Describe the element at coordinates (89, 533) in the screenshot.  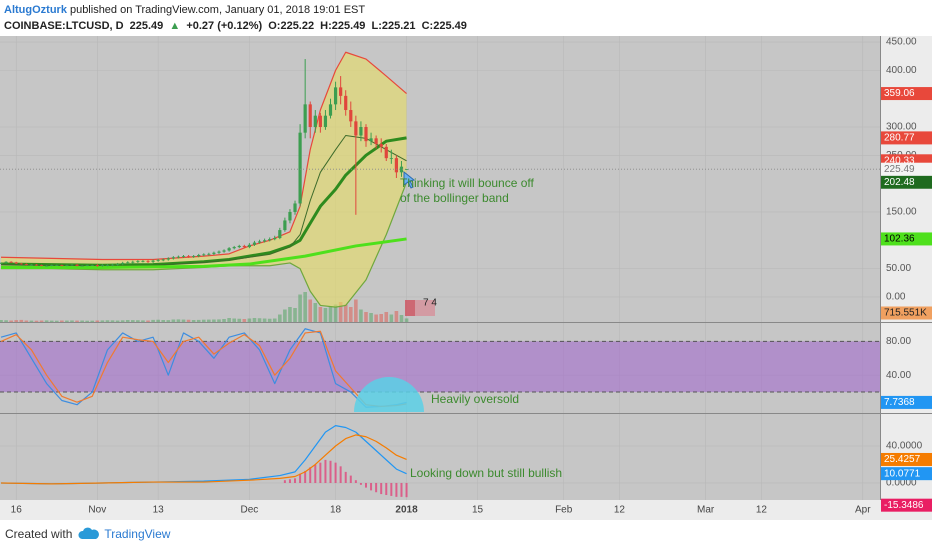
I see `logo` at that location.